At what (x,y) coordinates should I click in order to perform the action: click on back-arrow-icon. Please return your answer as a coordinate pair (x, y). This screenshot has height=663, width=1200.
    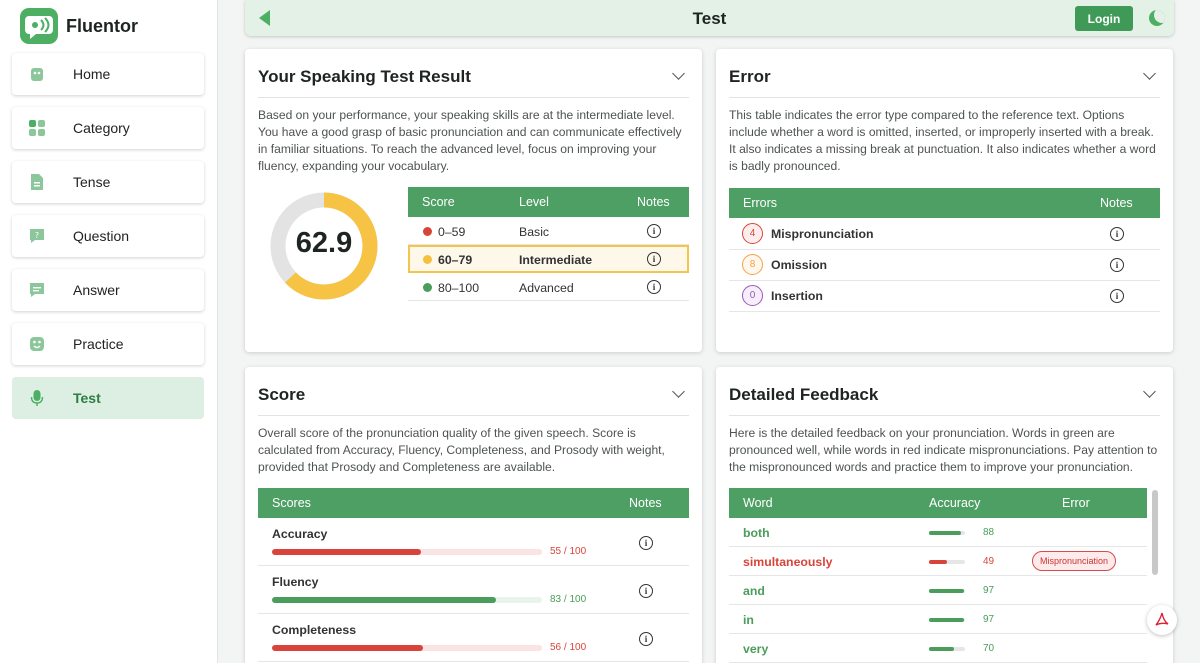
    Looking at the image, I should click on (264, 18).